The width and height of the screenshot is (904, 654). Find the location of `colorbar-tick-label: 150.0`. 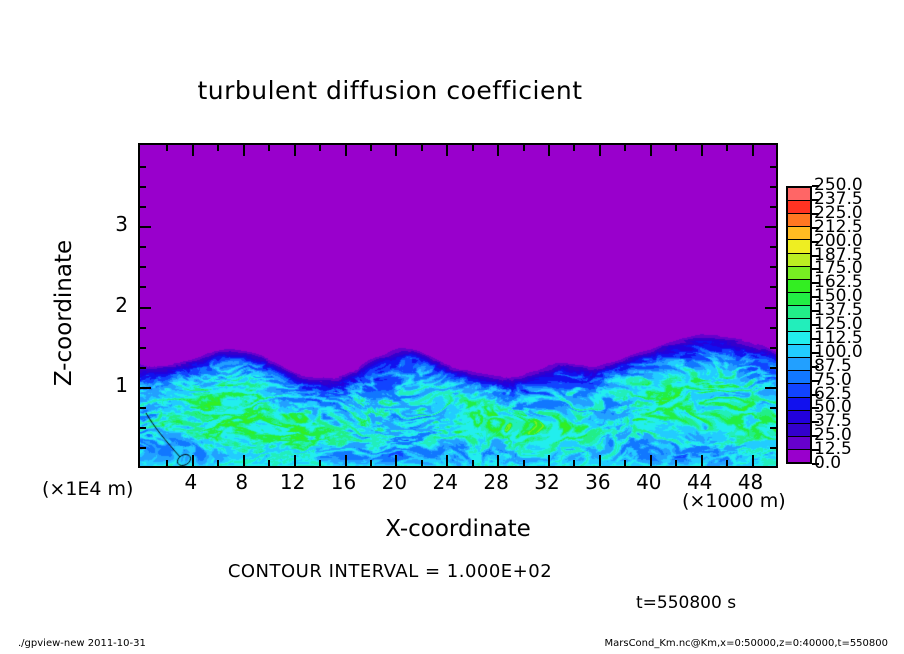

colorbar-tick-label: 150.0 is located at coordinates (838, 296).